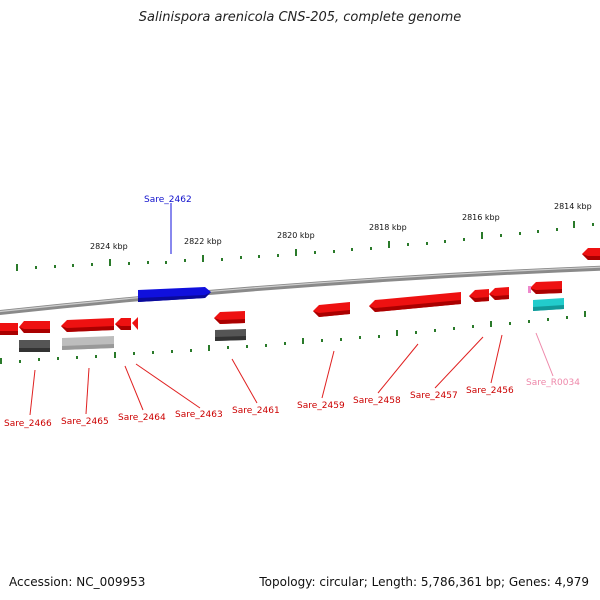 The width and height of the screenshot is (600, 600). I want to click on label-sare-r0034: Sare_R0034, so click(553, 383).